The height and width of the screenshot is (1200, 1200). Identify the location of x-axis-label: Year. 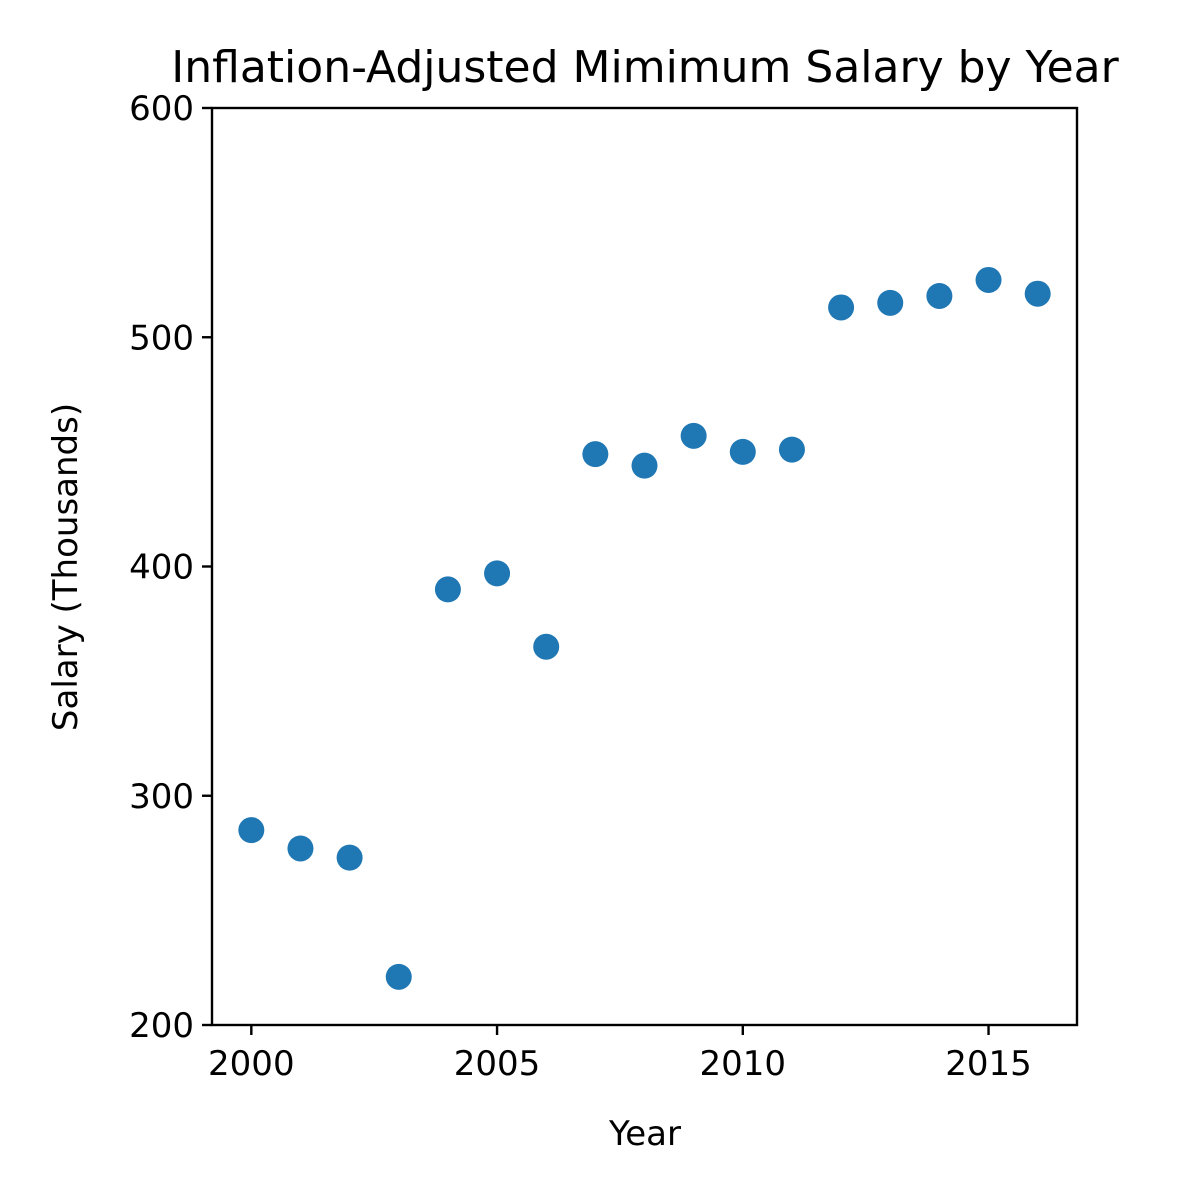
(644, 1134).